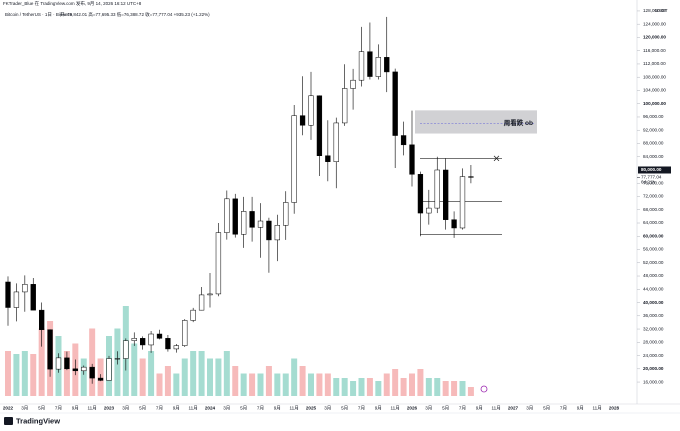 This screenshot has height=431, width=680. I want to click on symbol-title: Bitcoin / TetherUS · 1日 · Binance, so click(39, 15).